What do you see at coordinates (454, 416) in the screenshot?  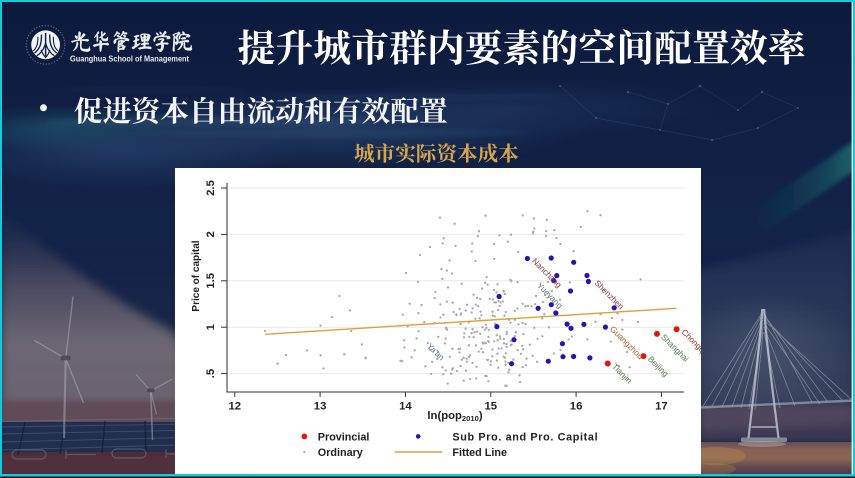 I see `svg-text: ln(pop2010)` at bounding box center [454, 416].